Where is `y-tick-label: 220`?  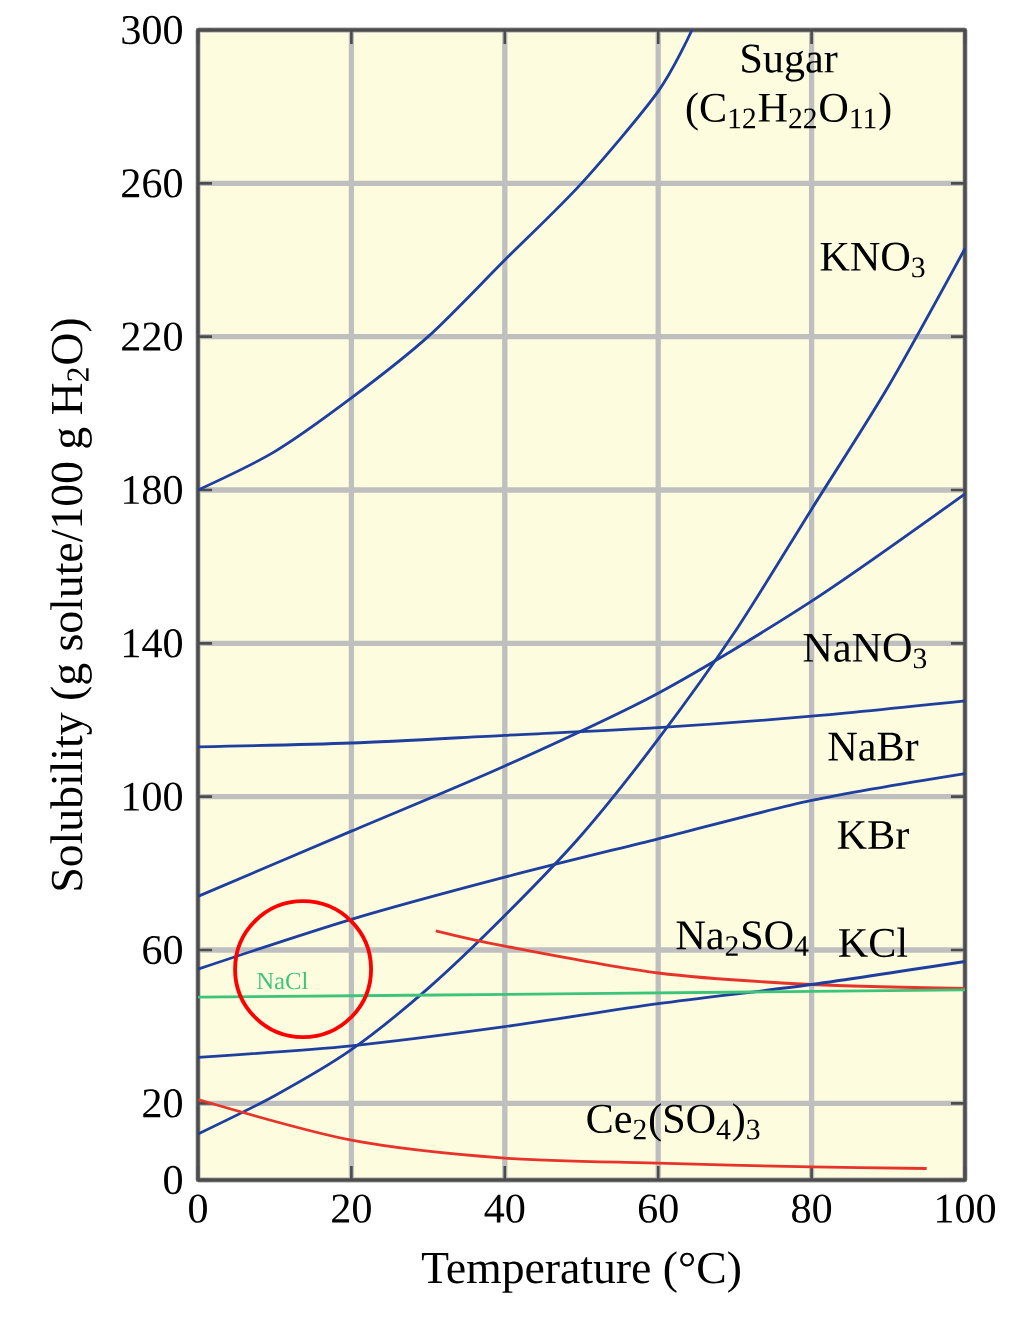 y-tick-label: 220 is located at coordinates (152, 336).